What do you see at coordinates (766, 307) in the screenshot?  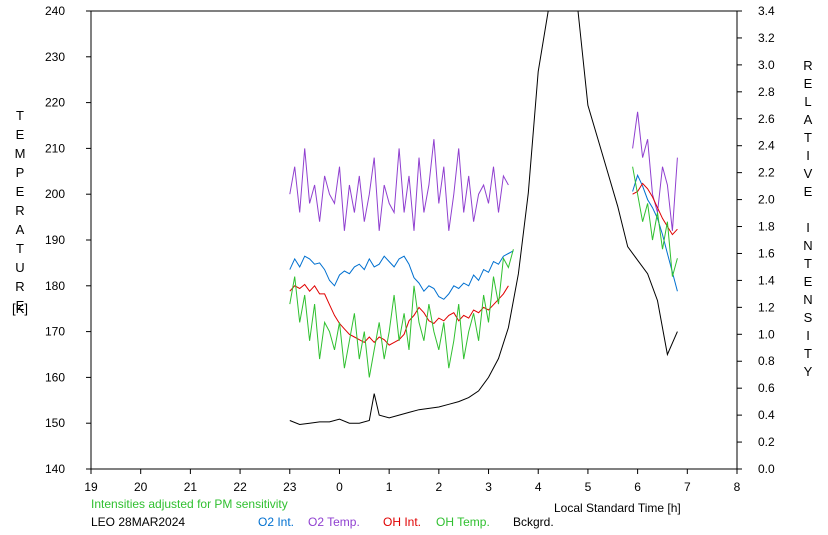 I see `right-tick-label: 1.2` at bounding box center [766, 307].